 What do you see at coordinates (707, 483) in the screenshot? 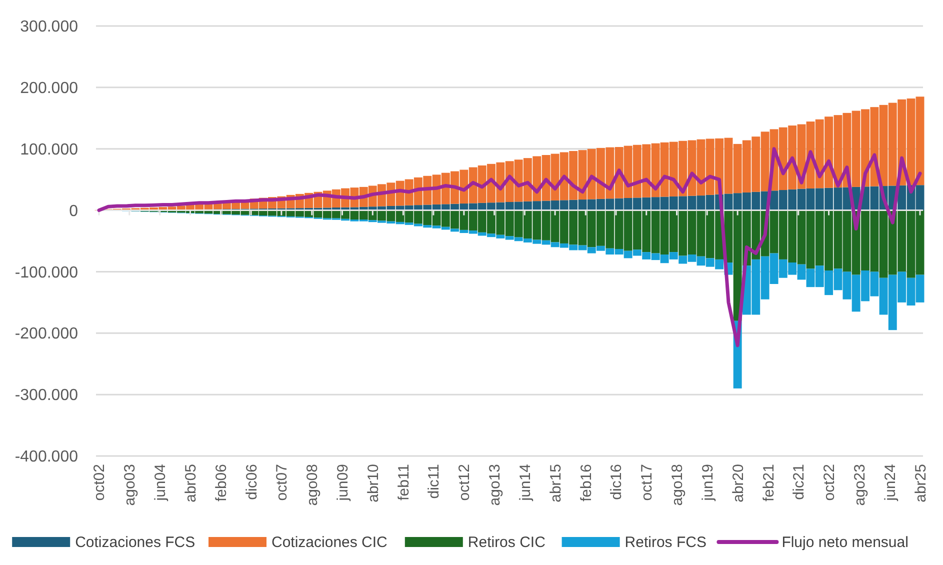
I see `x-tick-label: jun19` at bounding box center [707, 483].